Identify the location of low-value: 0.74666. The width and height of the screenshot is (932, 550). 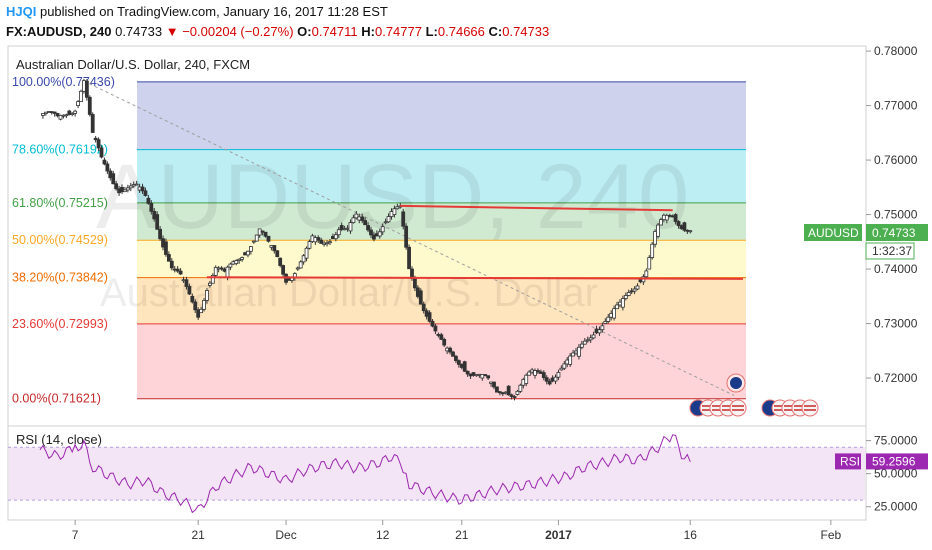
(461, 31).